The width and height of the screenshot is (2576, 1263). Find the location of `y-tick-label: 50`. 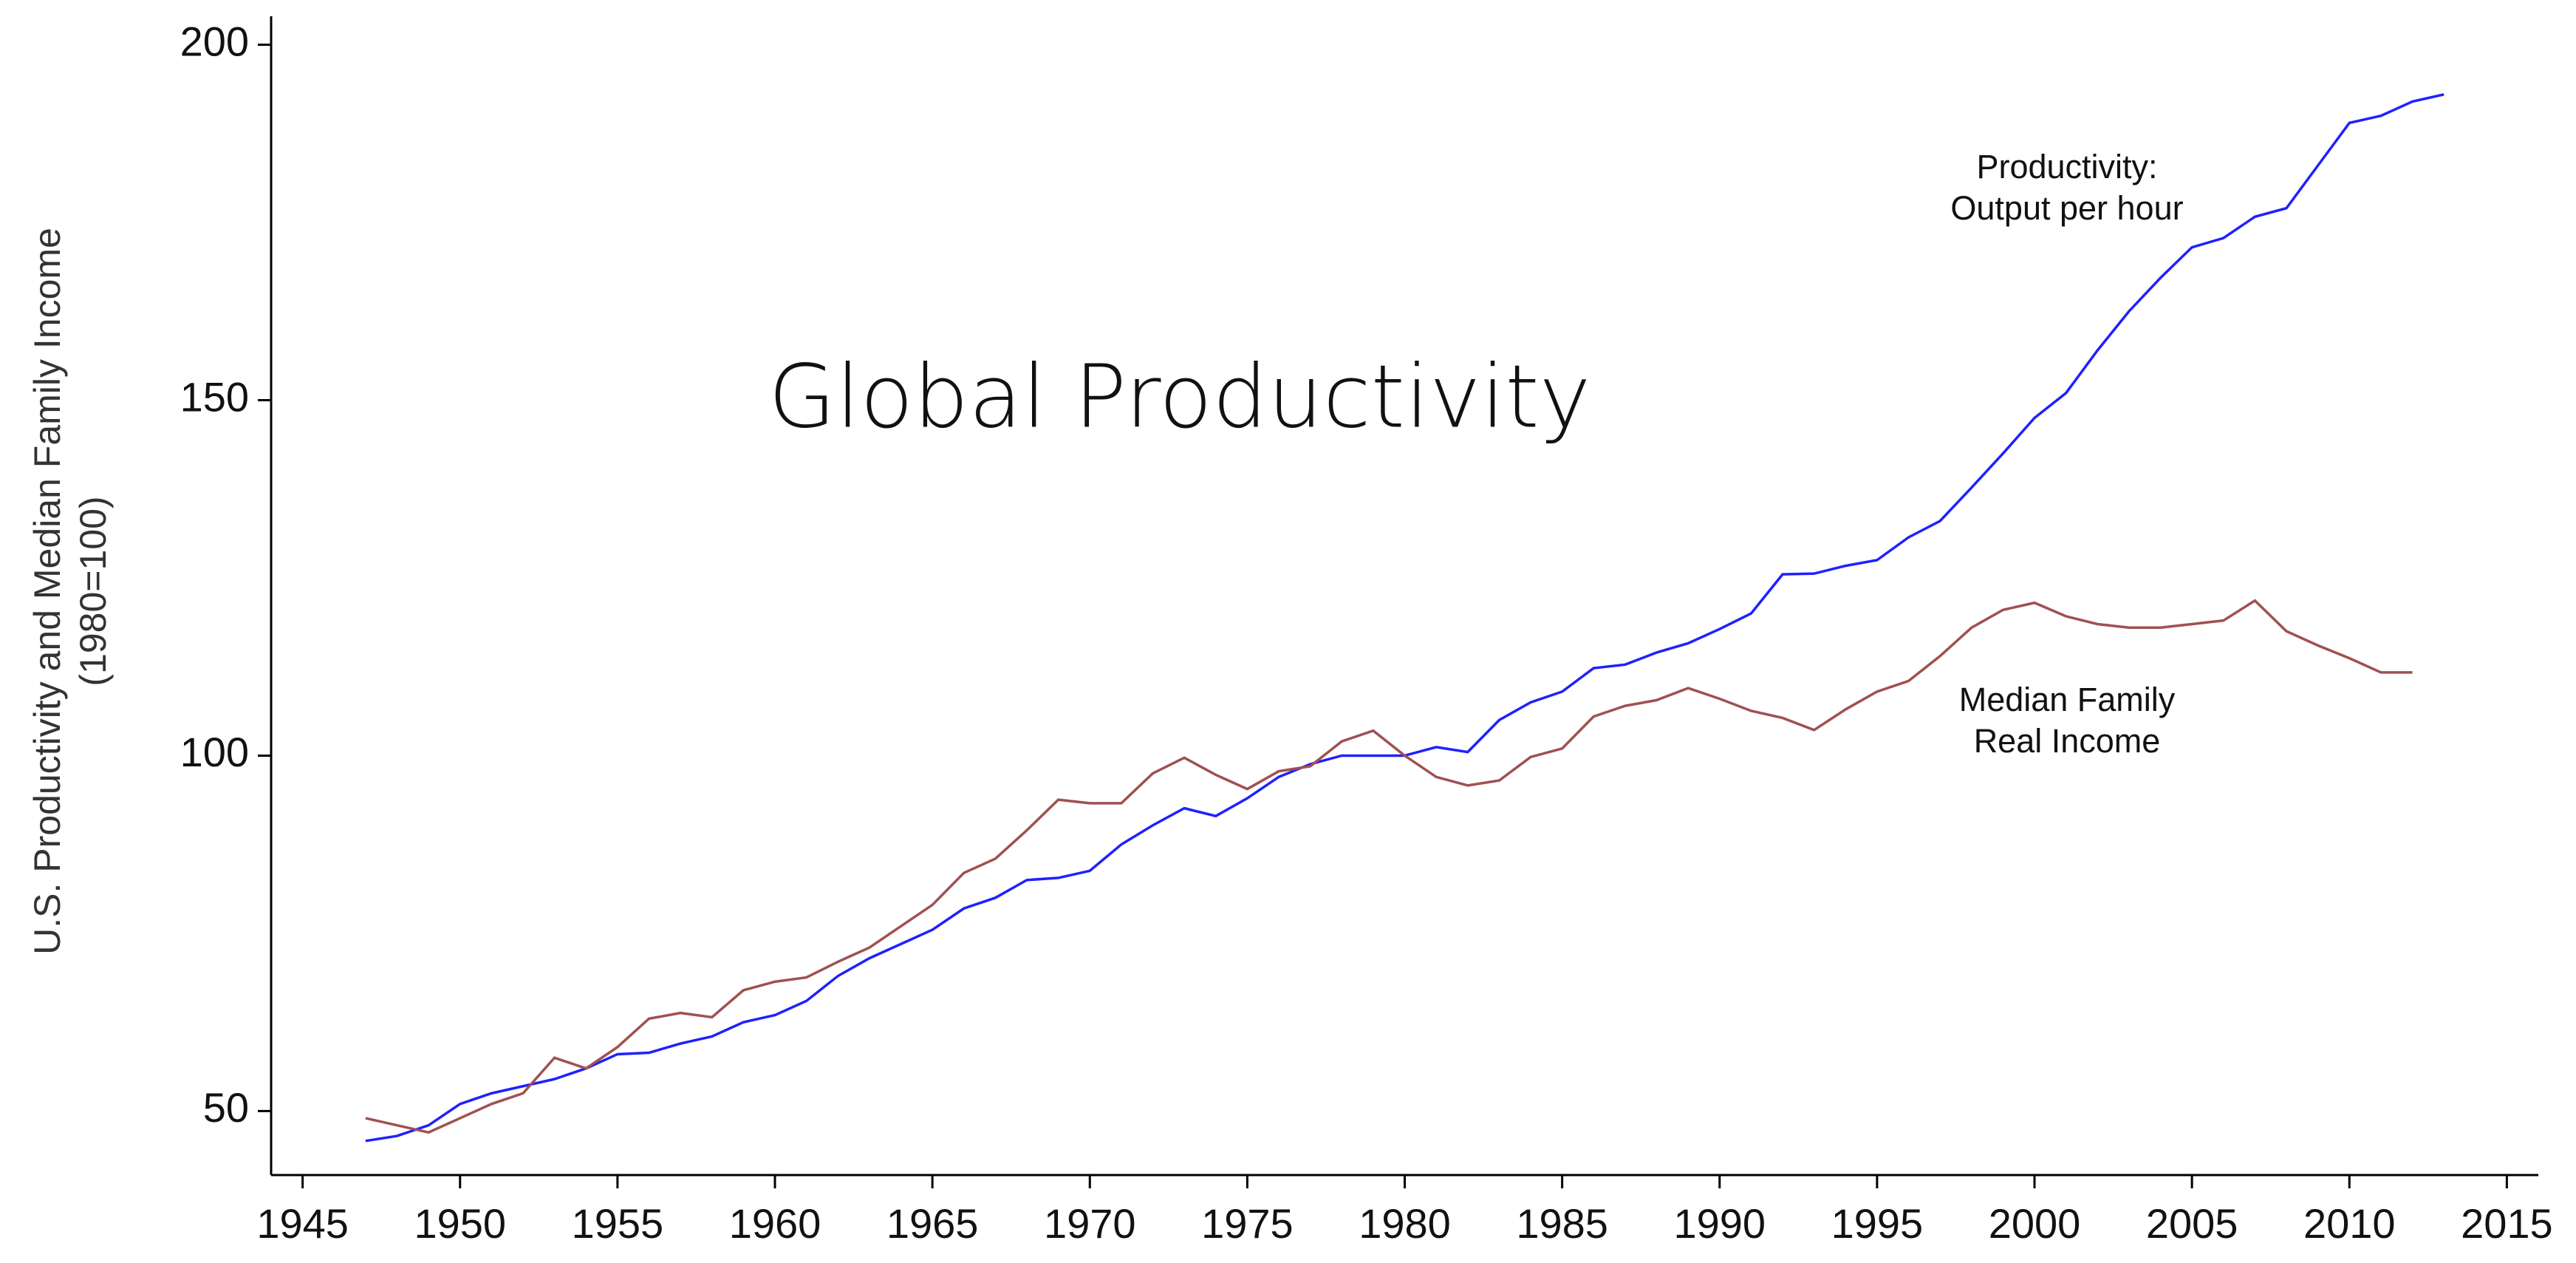

y-tick-label: 50 is located at coordinates (226, 1107).